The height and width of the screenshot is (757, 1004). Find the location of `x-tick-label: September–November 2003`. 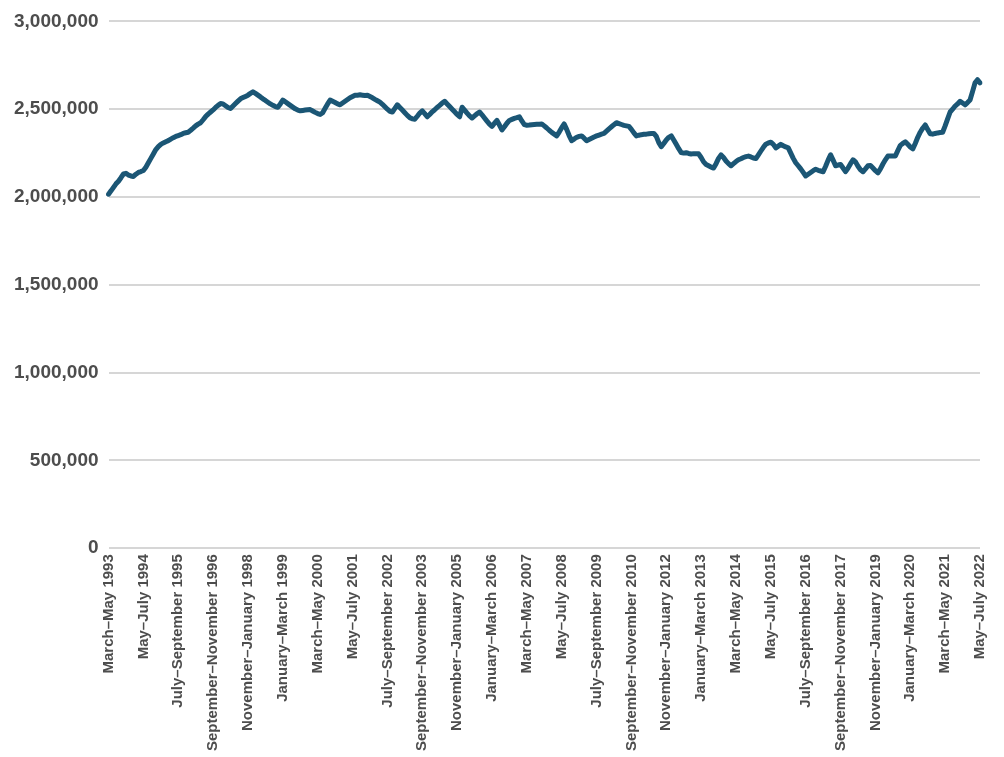

x-tick-label: September–November 2003 is located at coordinates (421, 652).